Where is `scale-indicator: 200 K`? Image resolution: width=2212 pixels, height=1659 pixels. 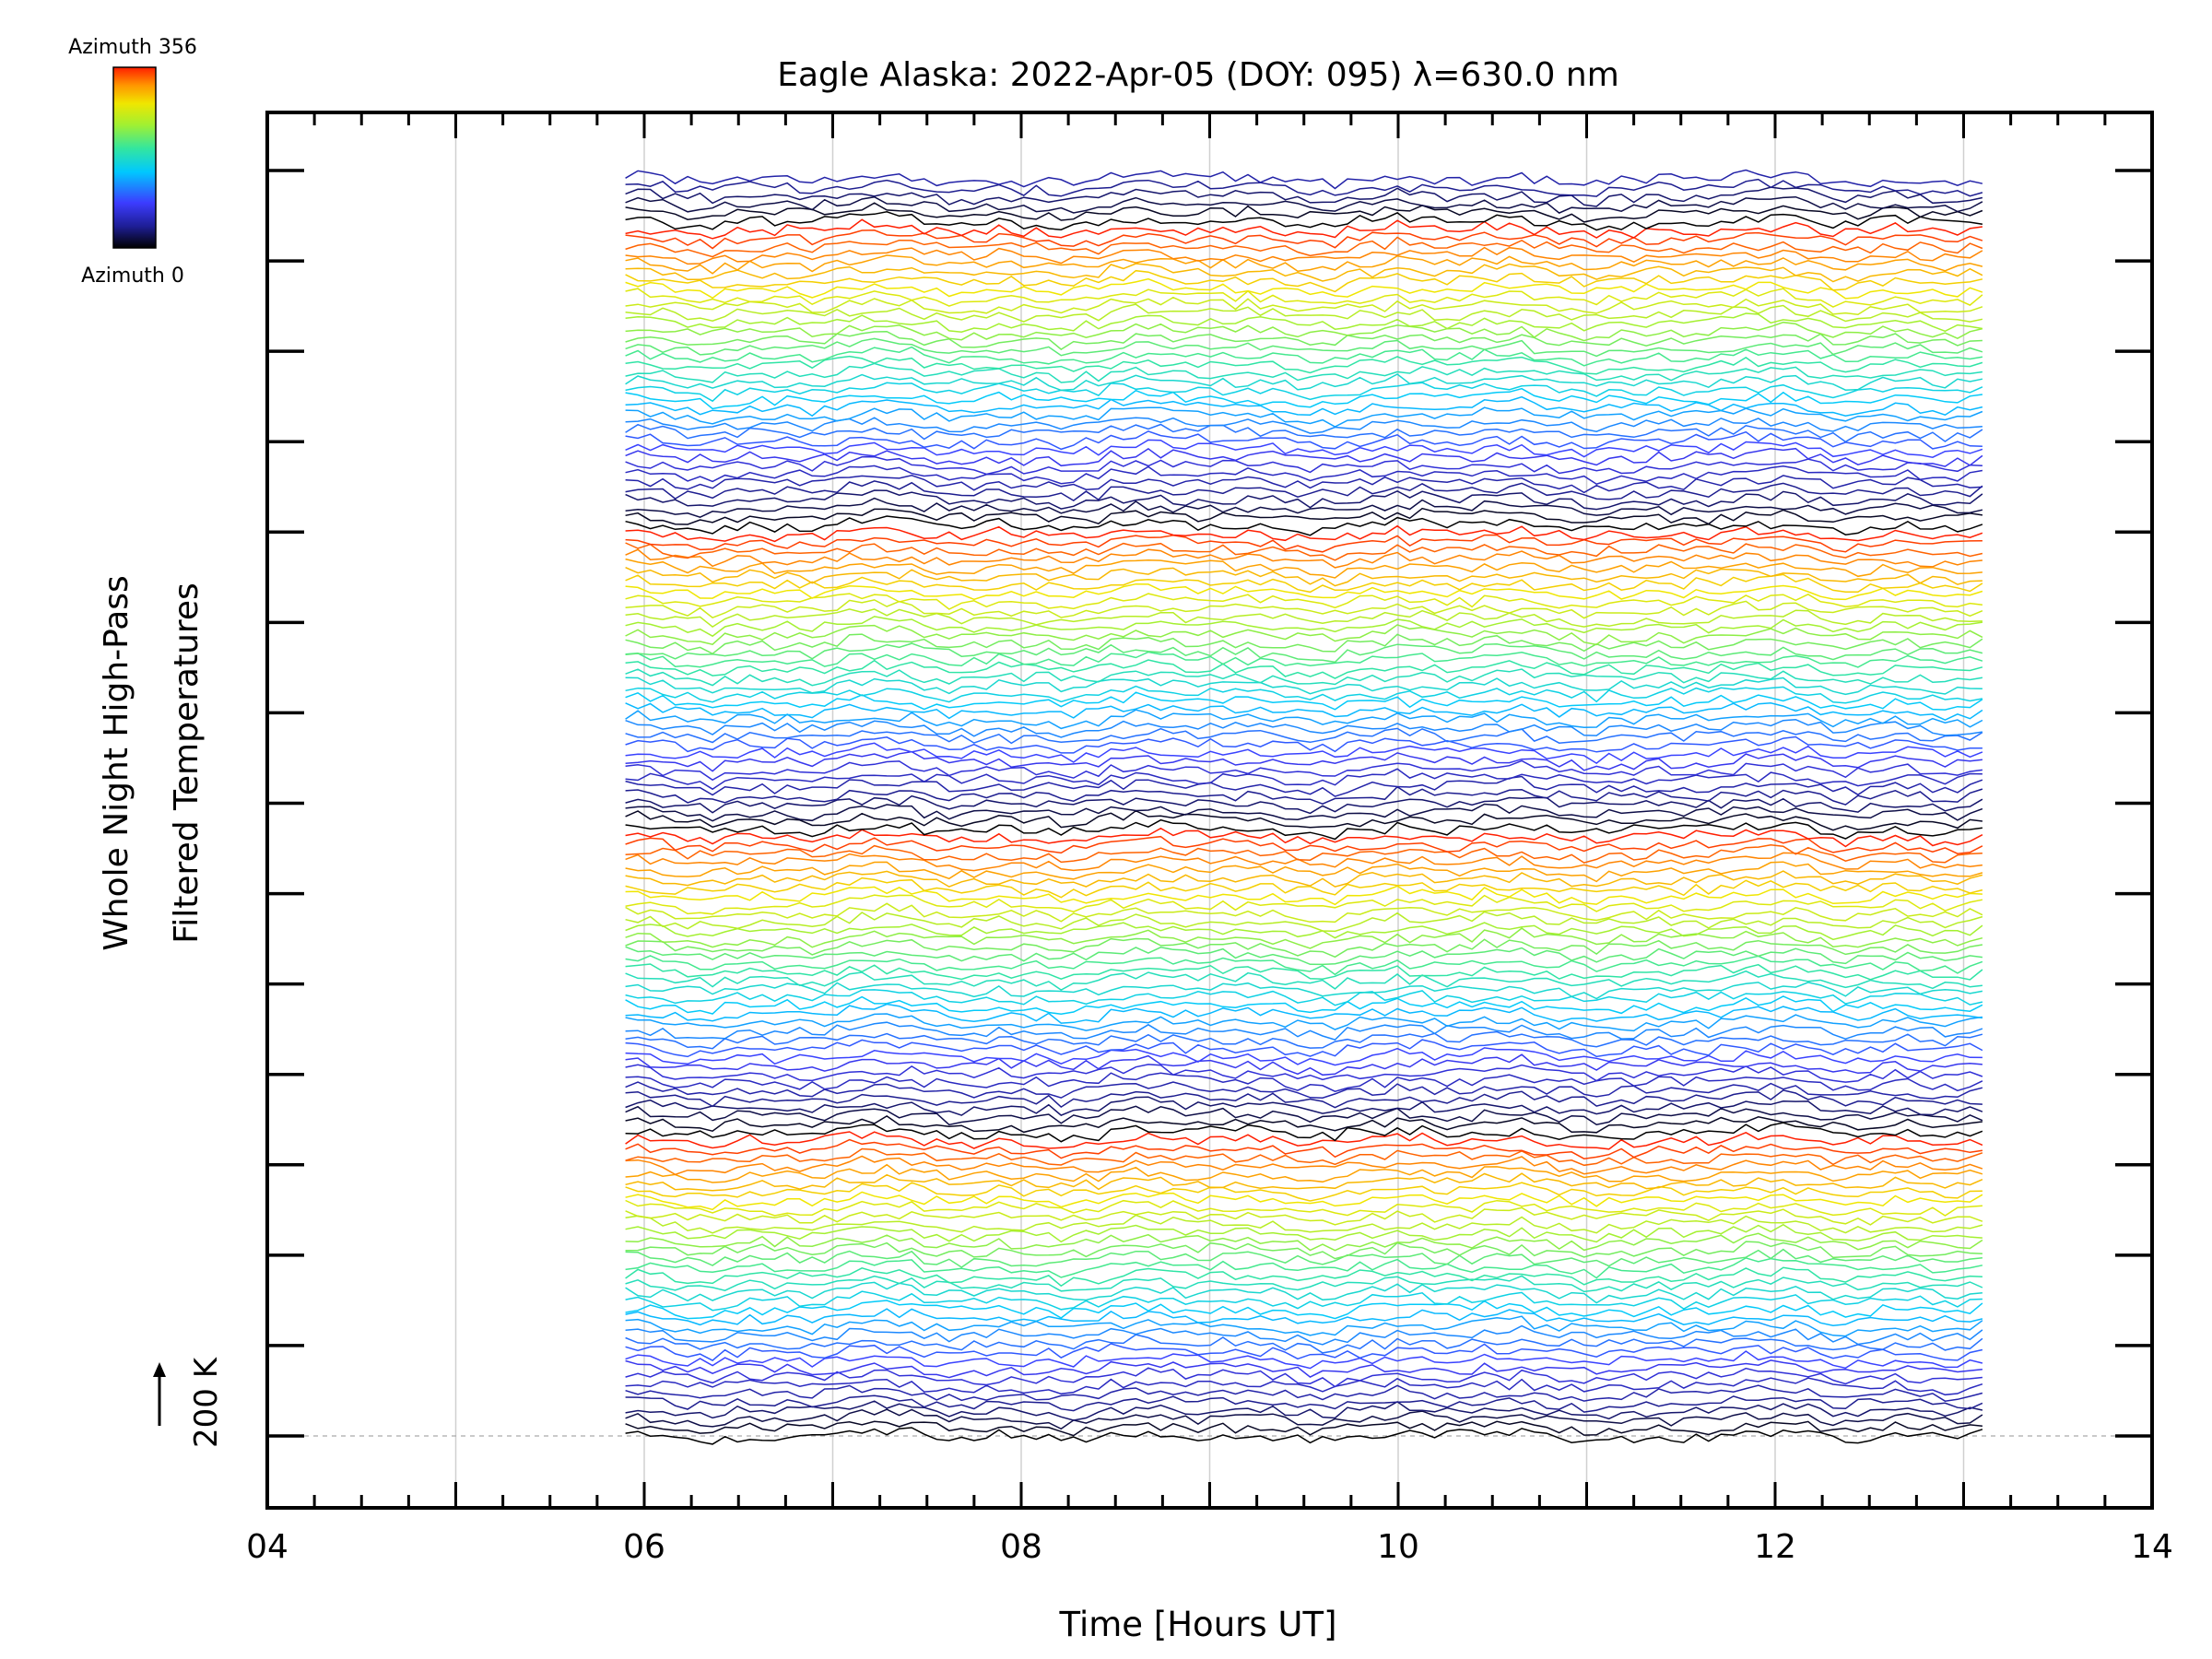 scale-indicator: 200 K is located at coordinates (189, 1402).